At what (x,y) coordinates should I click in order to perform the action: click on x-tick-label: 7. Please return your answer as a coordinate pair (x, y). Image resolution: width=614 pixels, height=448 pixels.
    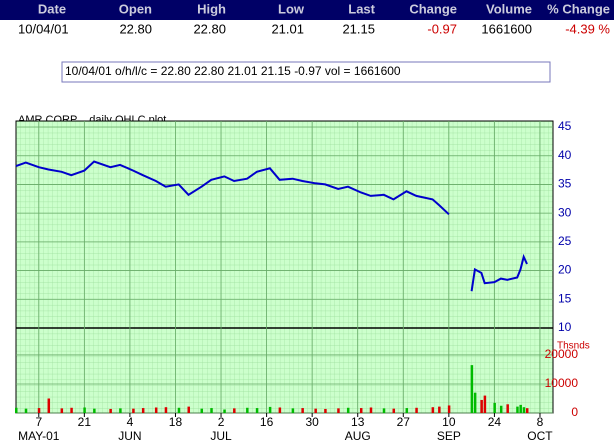
    Looking at the image, I should click on (38, 422).